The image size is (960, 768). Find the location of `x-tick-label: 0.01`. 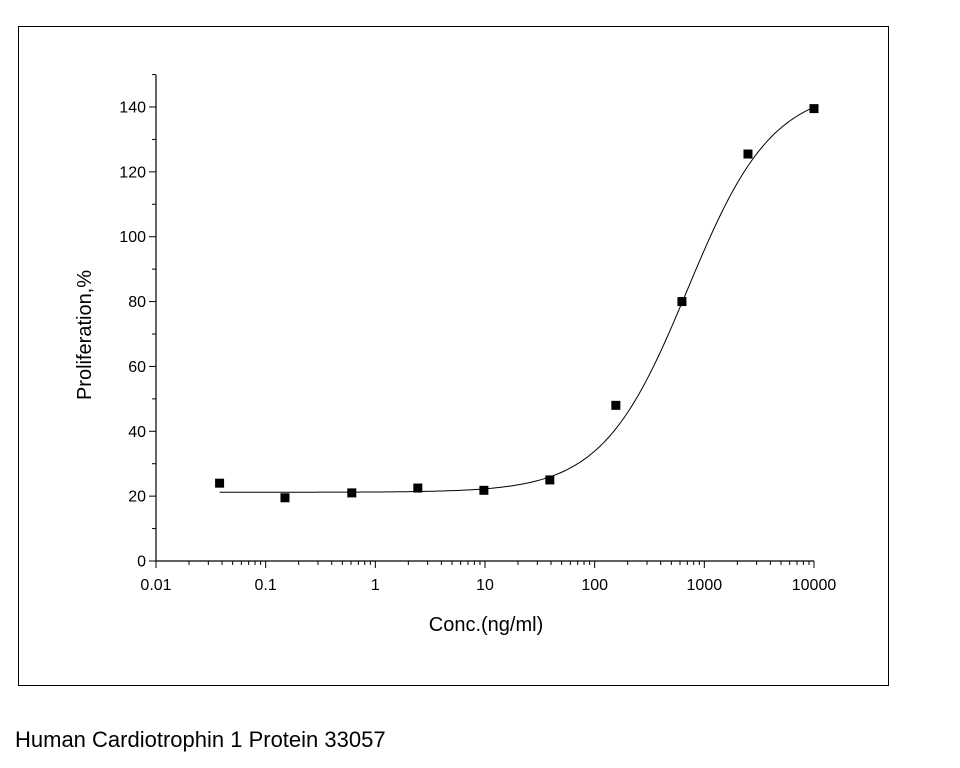

x-tick-label: 0.01 is located at coordinates (155, 585).